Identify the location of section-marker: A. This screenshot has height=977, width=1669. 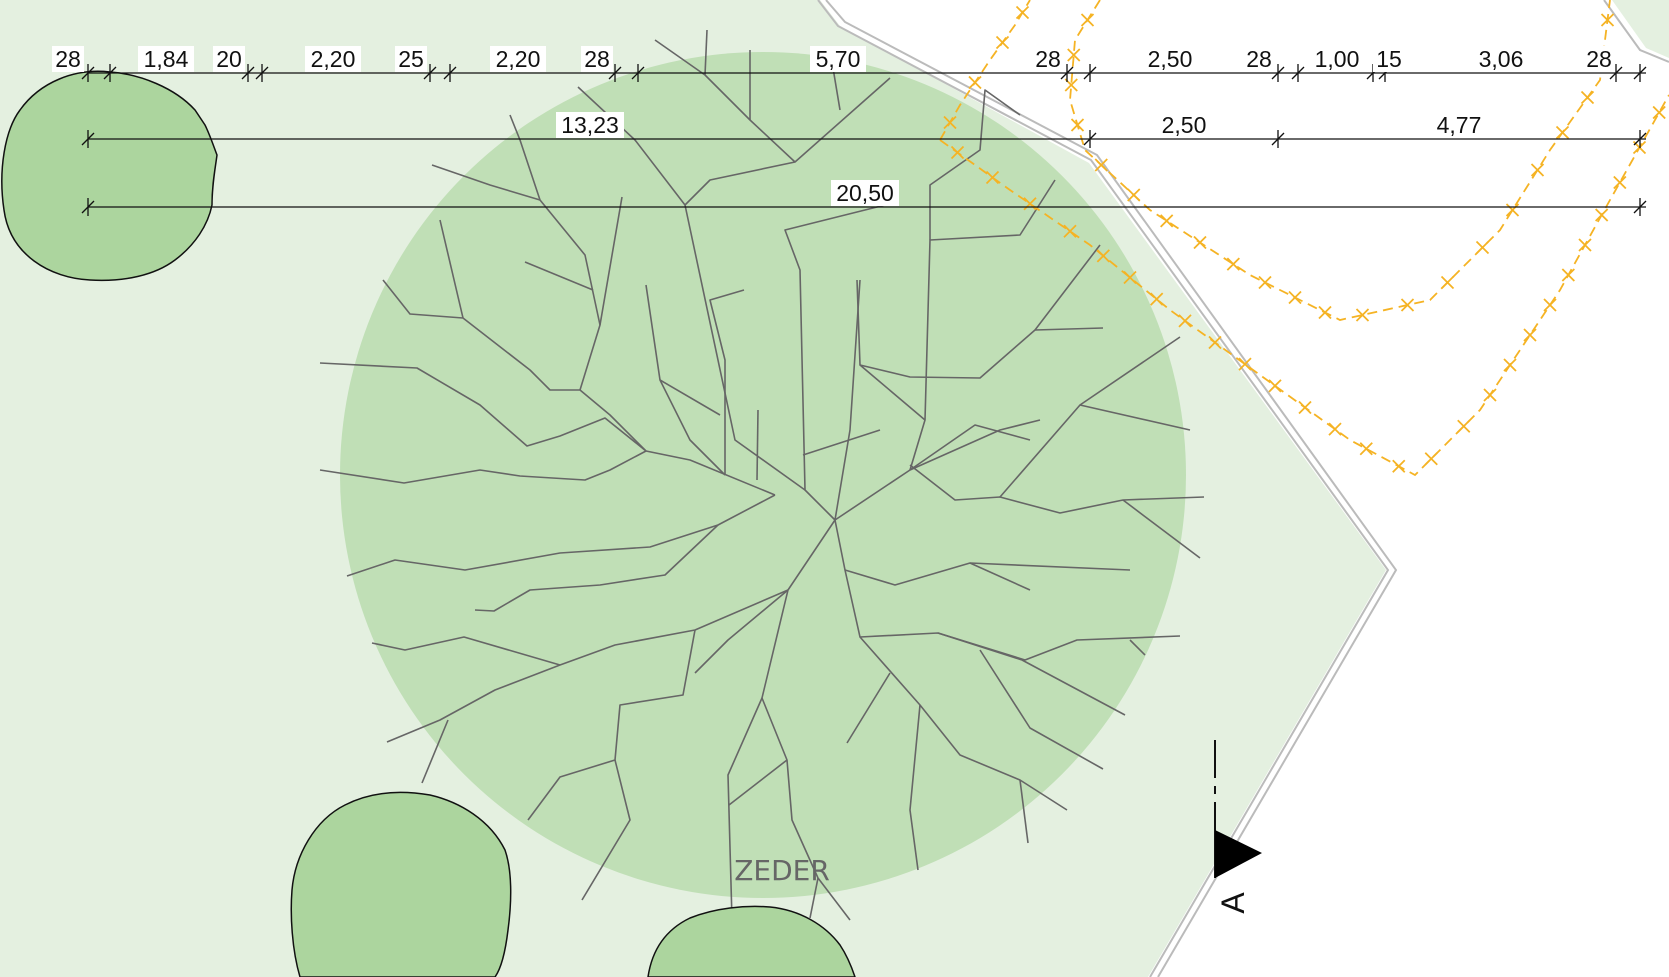
(1238, 827).